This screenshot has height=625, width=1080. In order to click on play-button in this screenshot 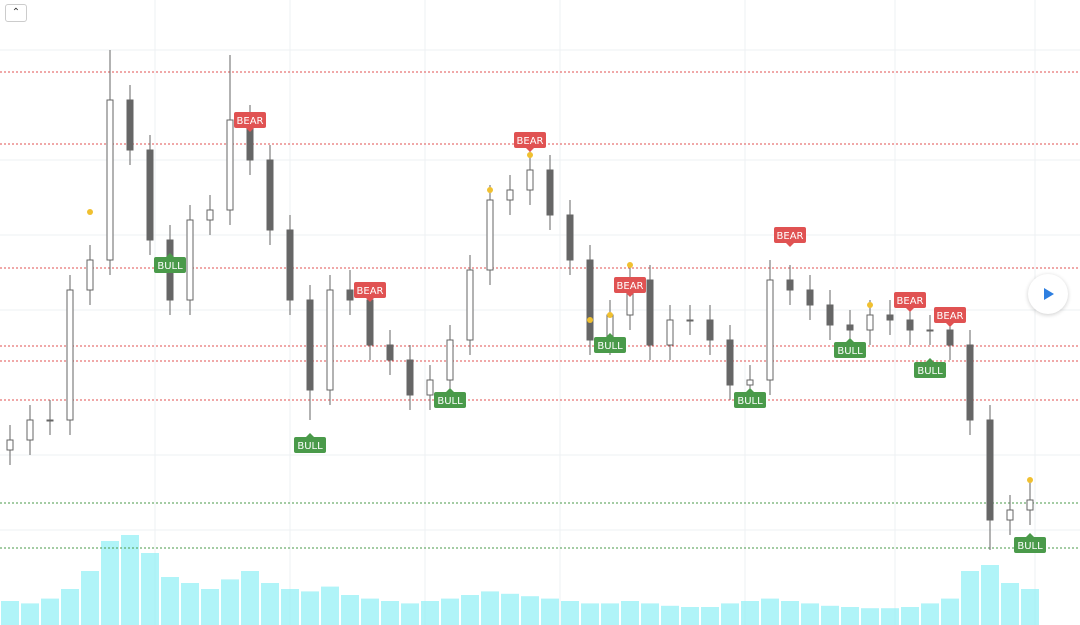, I will do `click(1048, 294)`.